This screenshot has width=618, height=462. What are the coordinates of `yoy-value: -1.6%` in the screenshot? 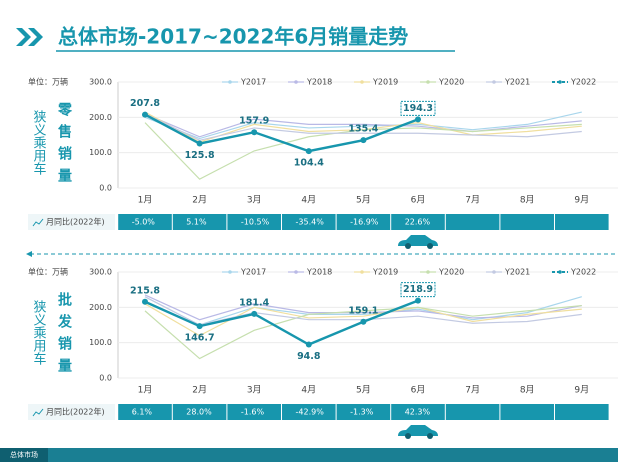 It's located at (253, 412).